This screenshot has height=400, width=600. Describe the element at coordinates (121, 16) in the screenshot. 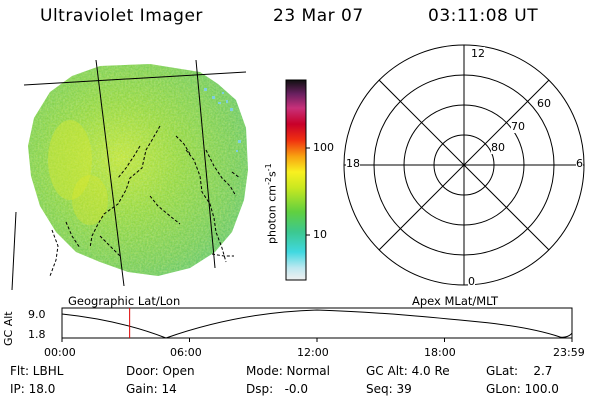

I see `instrument-title: Ultraviolet Imager` at that location.